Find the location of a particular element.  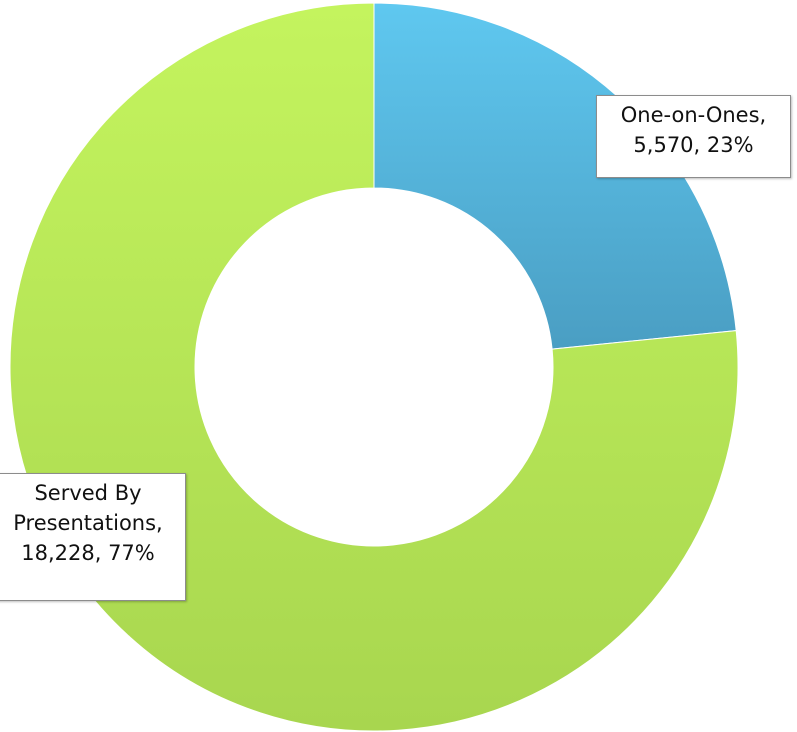

data-label-one-on-ones-line2: 5,570, 23% is located at coordinates (693, 145).